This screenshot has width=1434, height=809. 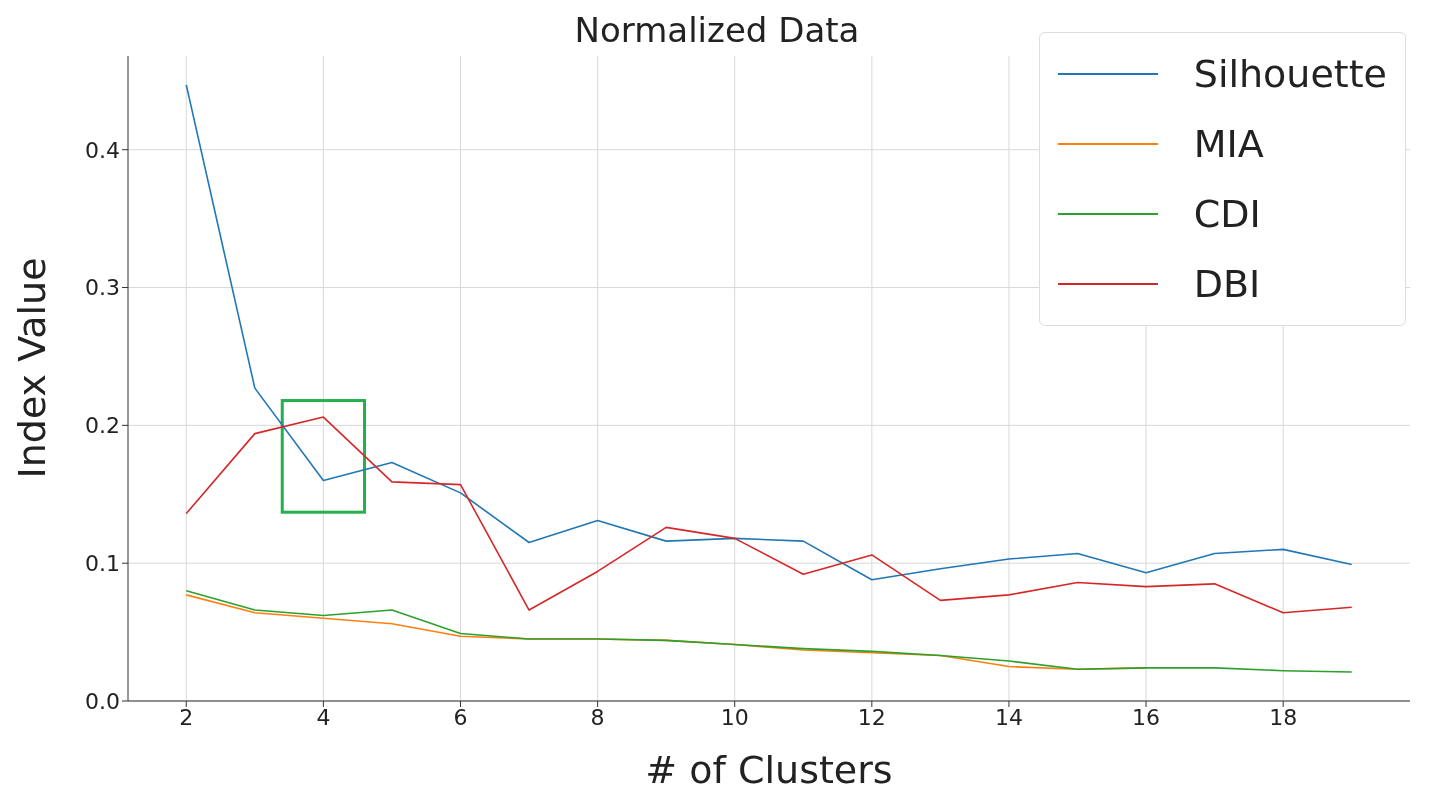 I want to click on legend-label: DBI, so click(x=1227, y=284).